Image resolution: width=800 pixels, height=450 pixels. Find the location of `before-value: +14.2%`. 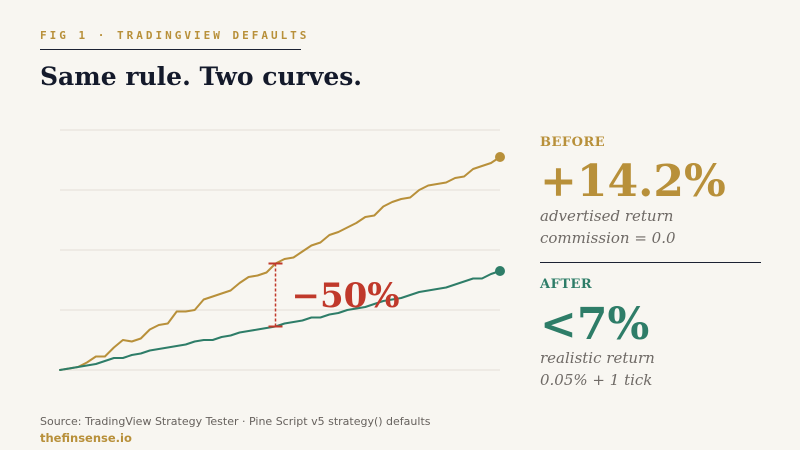

before-value: +14.2% is located at coordinates (633, 181).